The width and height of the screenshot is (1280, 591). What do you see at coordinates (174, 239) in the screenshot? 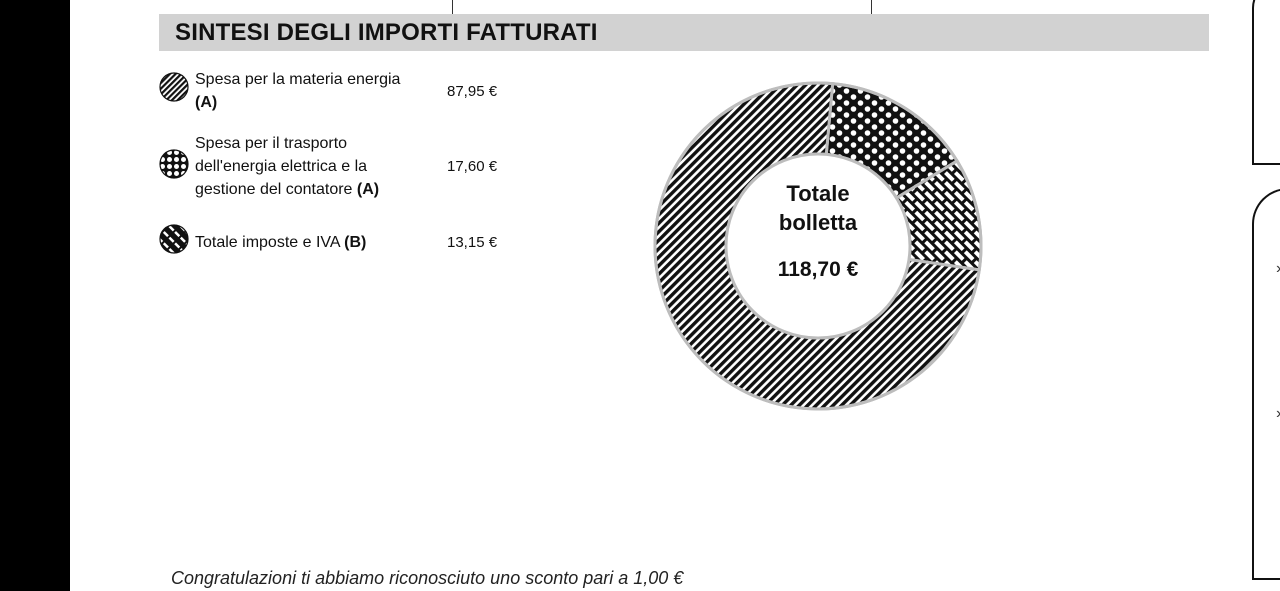
I see `brick-pattern-icon` at bounding box center [174, 239].